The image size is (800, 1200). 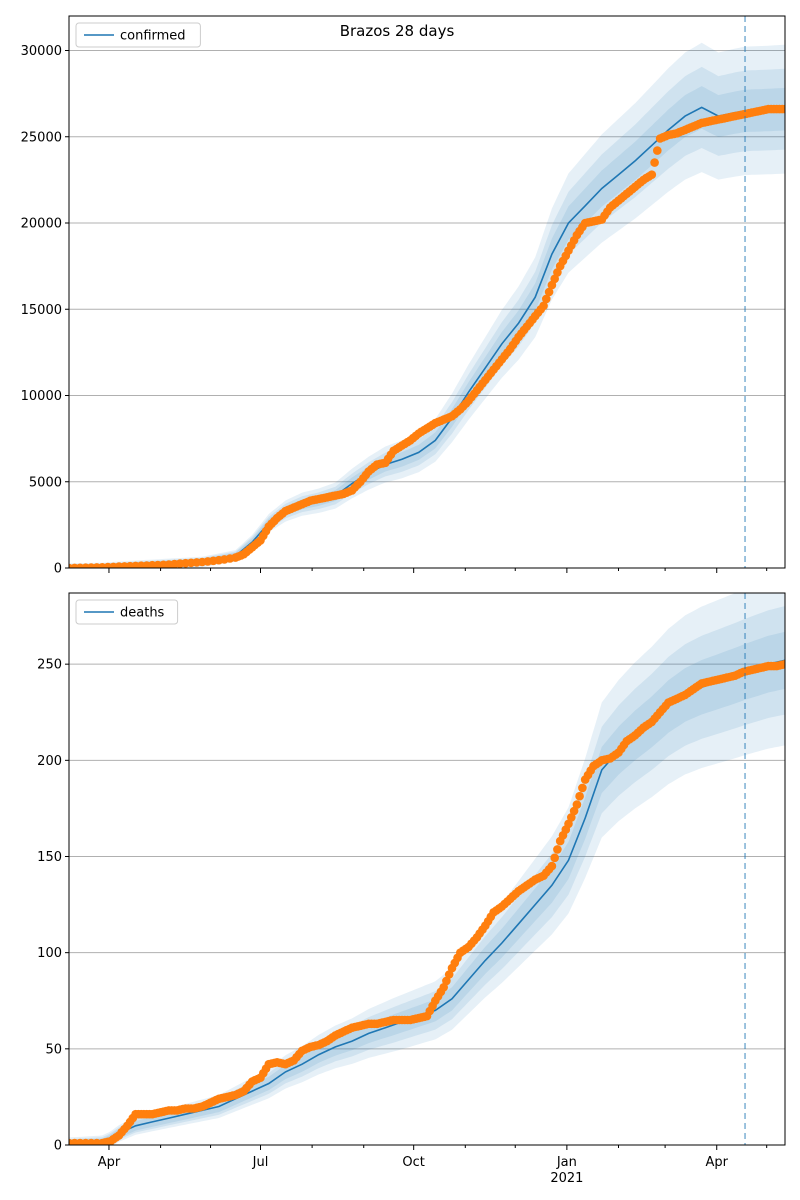 I want to click on legend: confirmed, so click(x=138, y=35).